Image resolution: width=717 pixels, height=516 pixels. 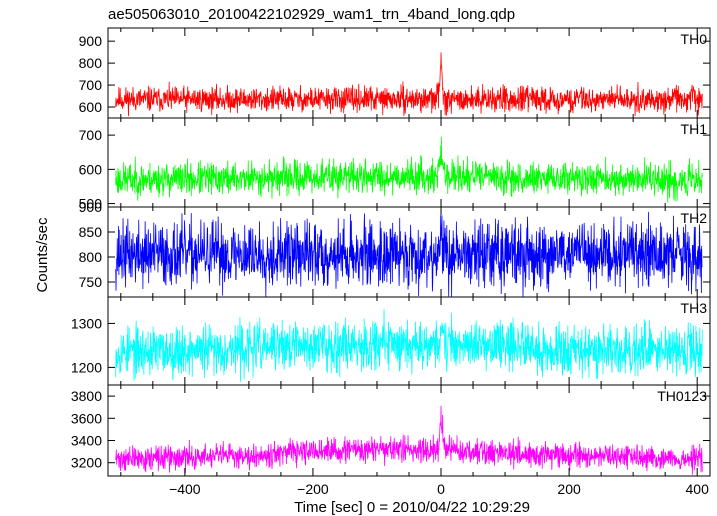 I want to click on x-tick-label: 0, so click(x=441, y=489).